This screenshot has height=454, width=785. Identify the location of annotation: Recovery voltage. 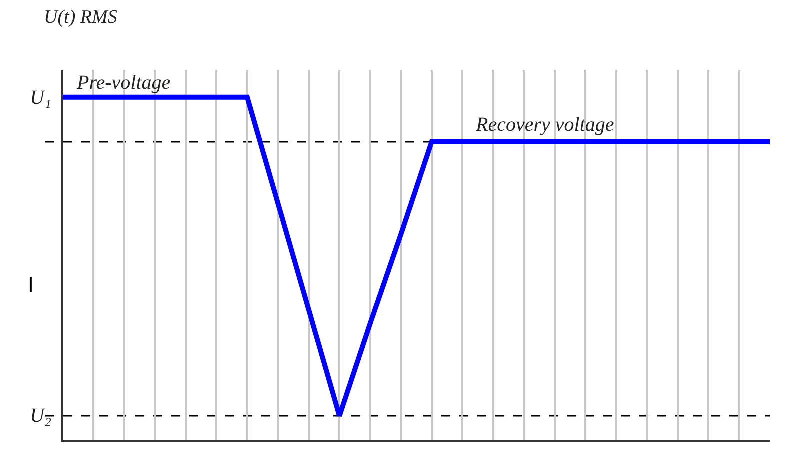
(544, 125).